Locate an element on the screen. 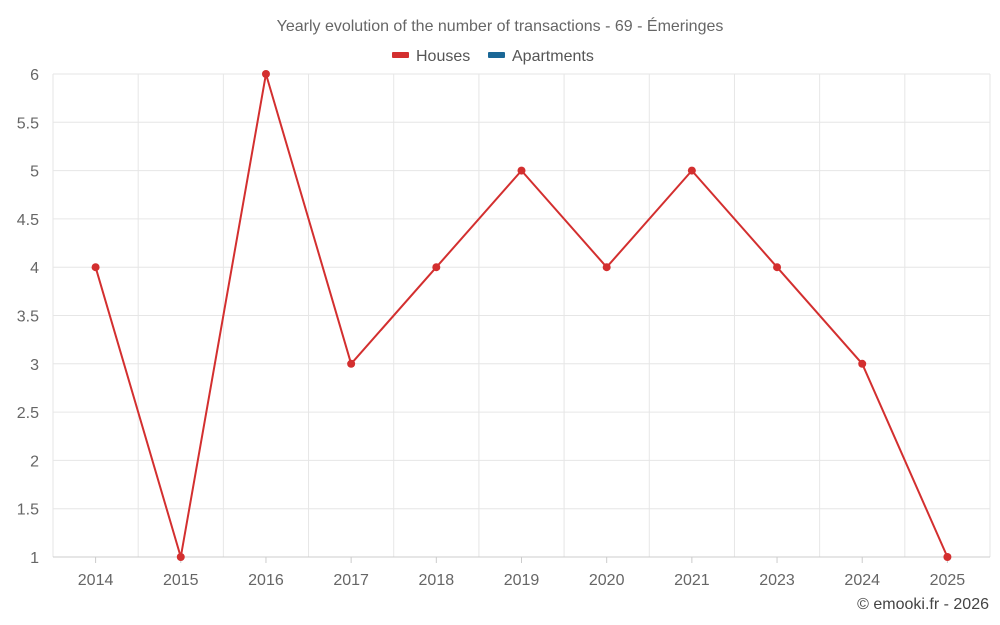 The image size is (1000, 625). x-tick-label: 2021 is located at coordinates (692, 580).